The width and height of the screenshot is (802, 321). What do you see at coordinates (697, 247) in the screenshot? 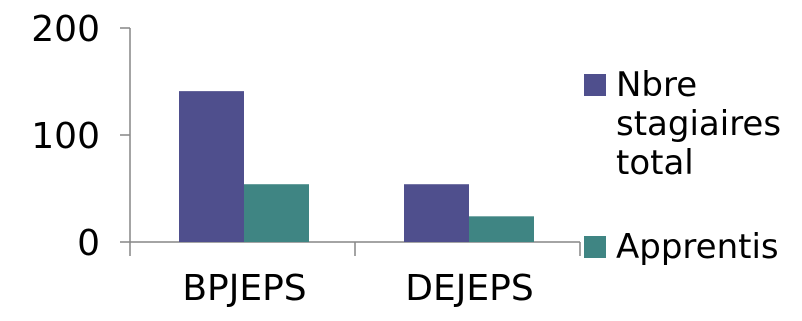
I see `legend-label: Apprentis` at bounding box center [697, 247].